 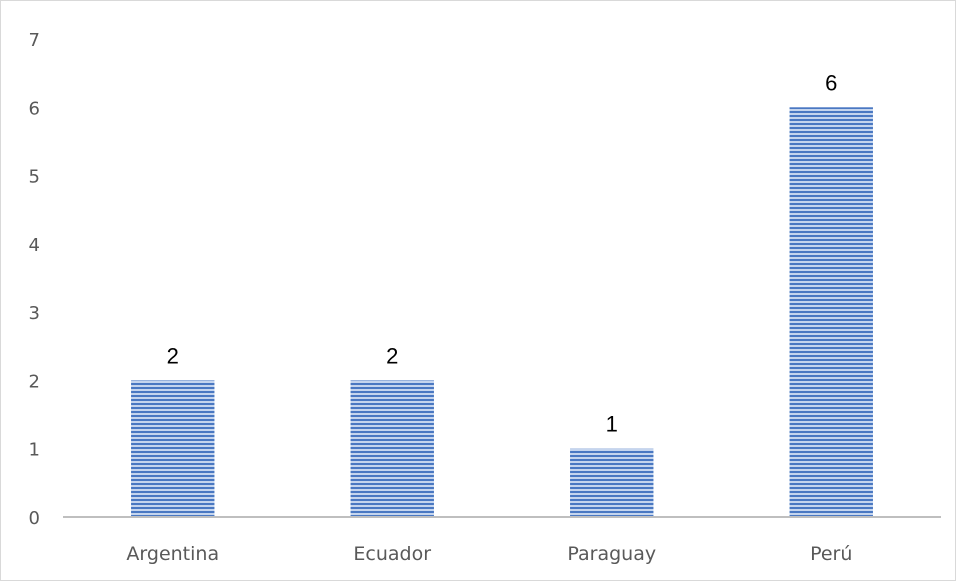 What do you see at coordinates (34, 40) in the screenshot?
I see `y-tick-label: 7` at bounding box center [34, 40].